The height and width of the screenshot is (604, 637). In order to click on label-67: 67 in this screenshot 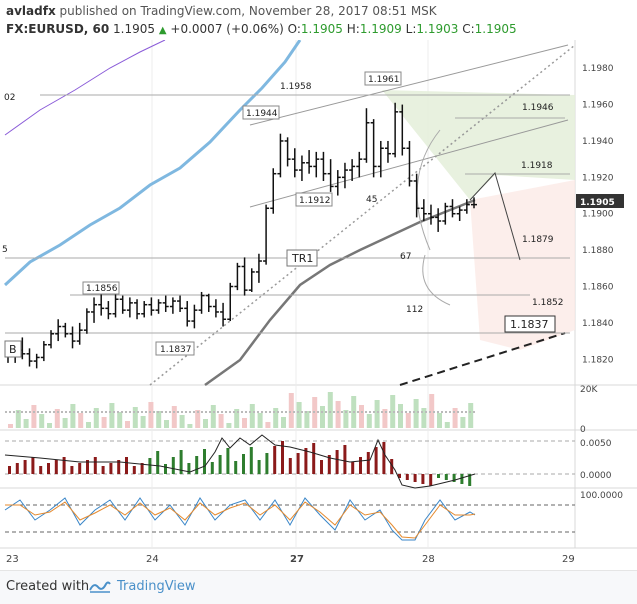, I will do `click(405, 257)`.